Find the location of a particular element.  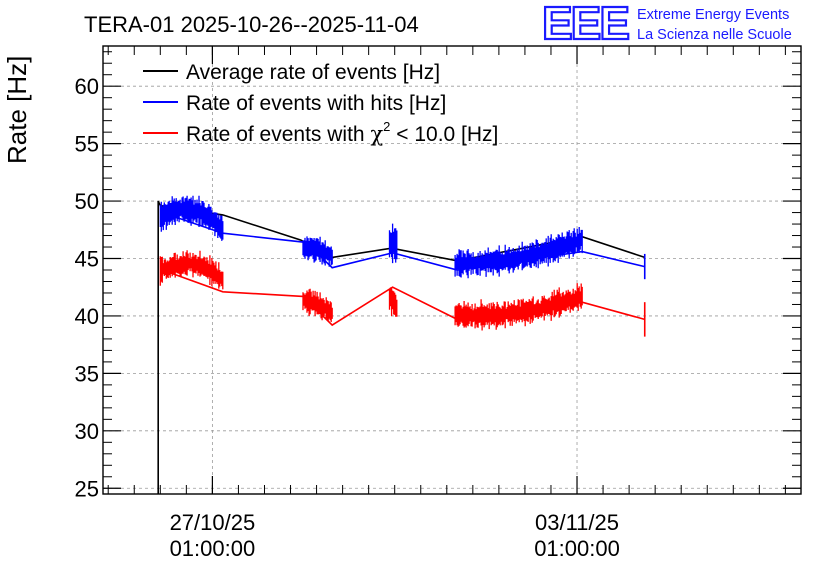

legend-label-average: Average rate of events [Hz] is located at coordinates (313, 72).